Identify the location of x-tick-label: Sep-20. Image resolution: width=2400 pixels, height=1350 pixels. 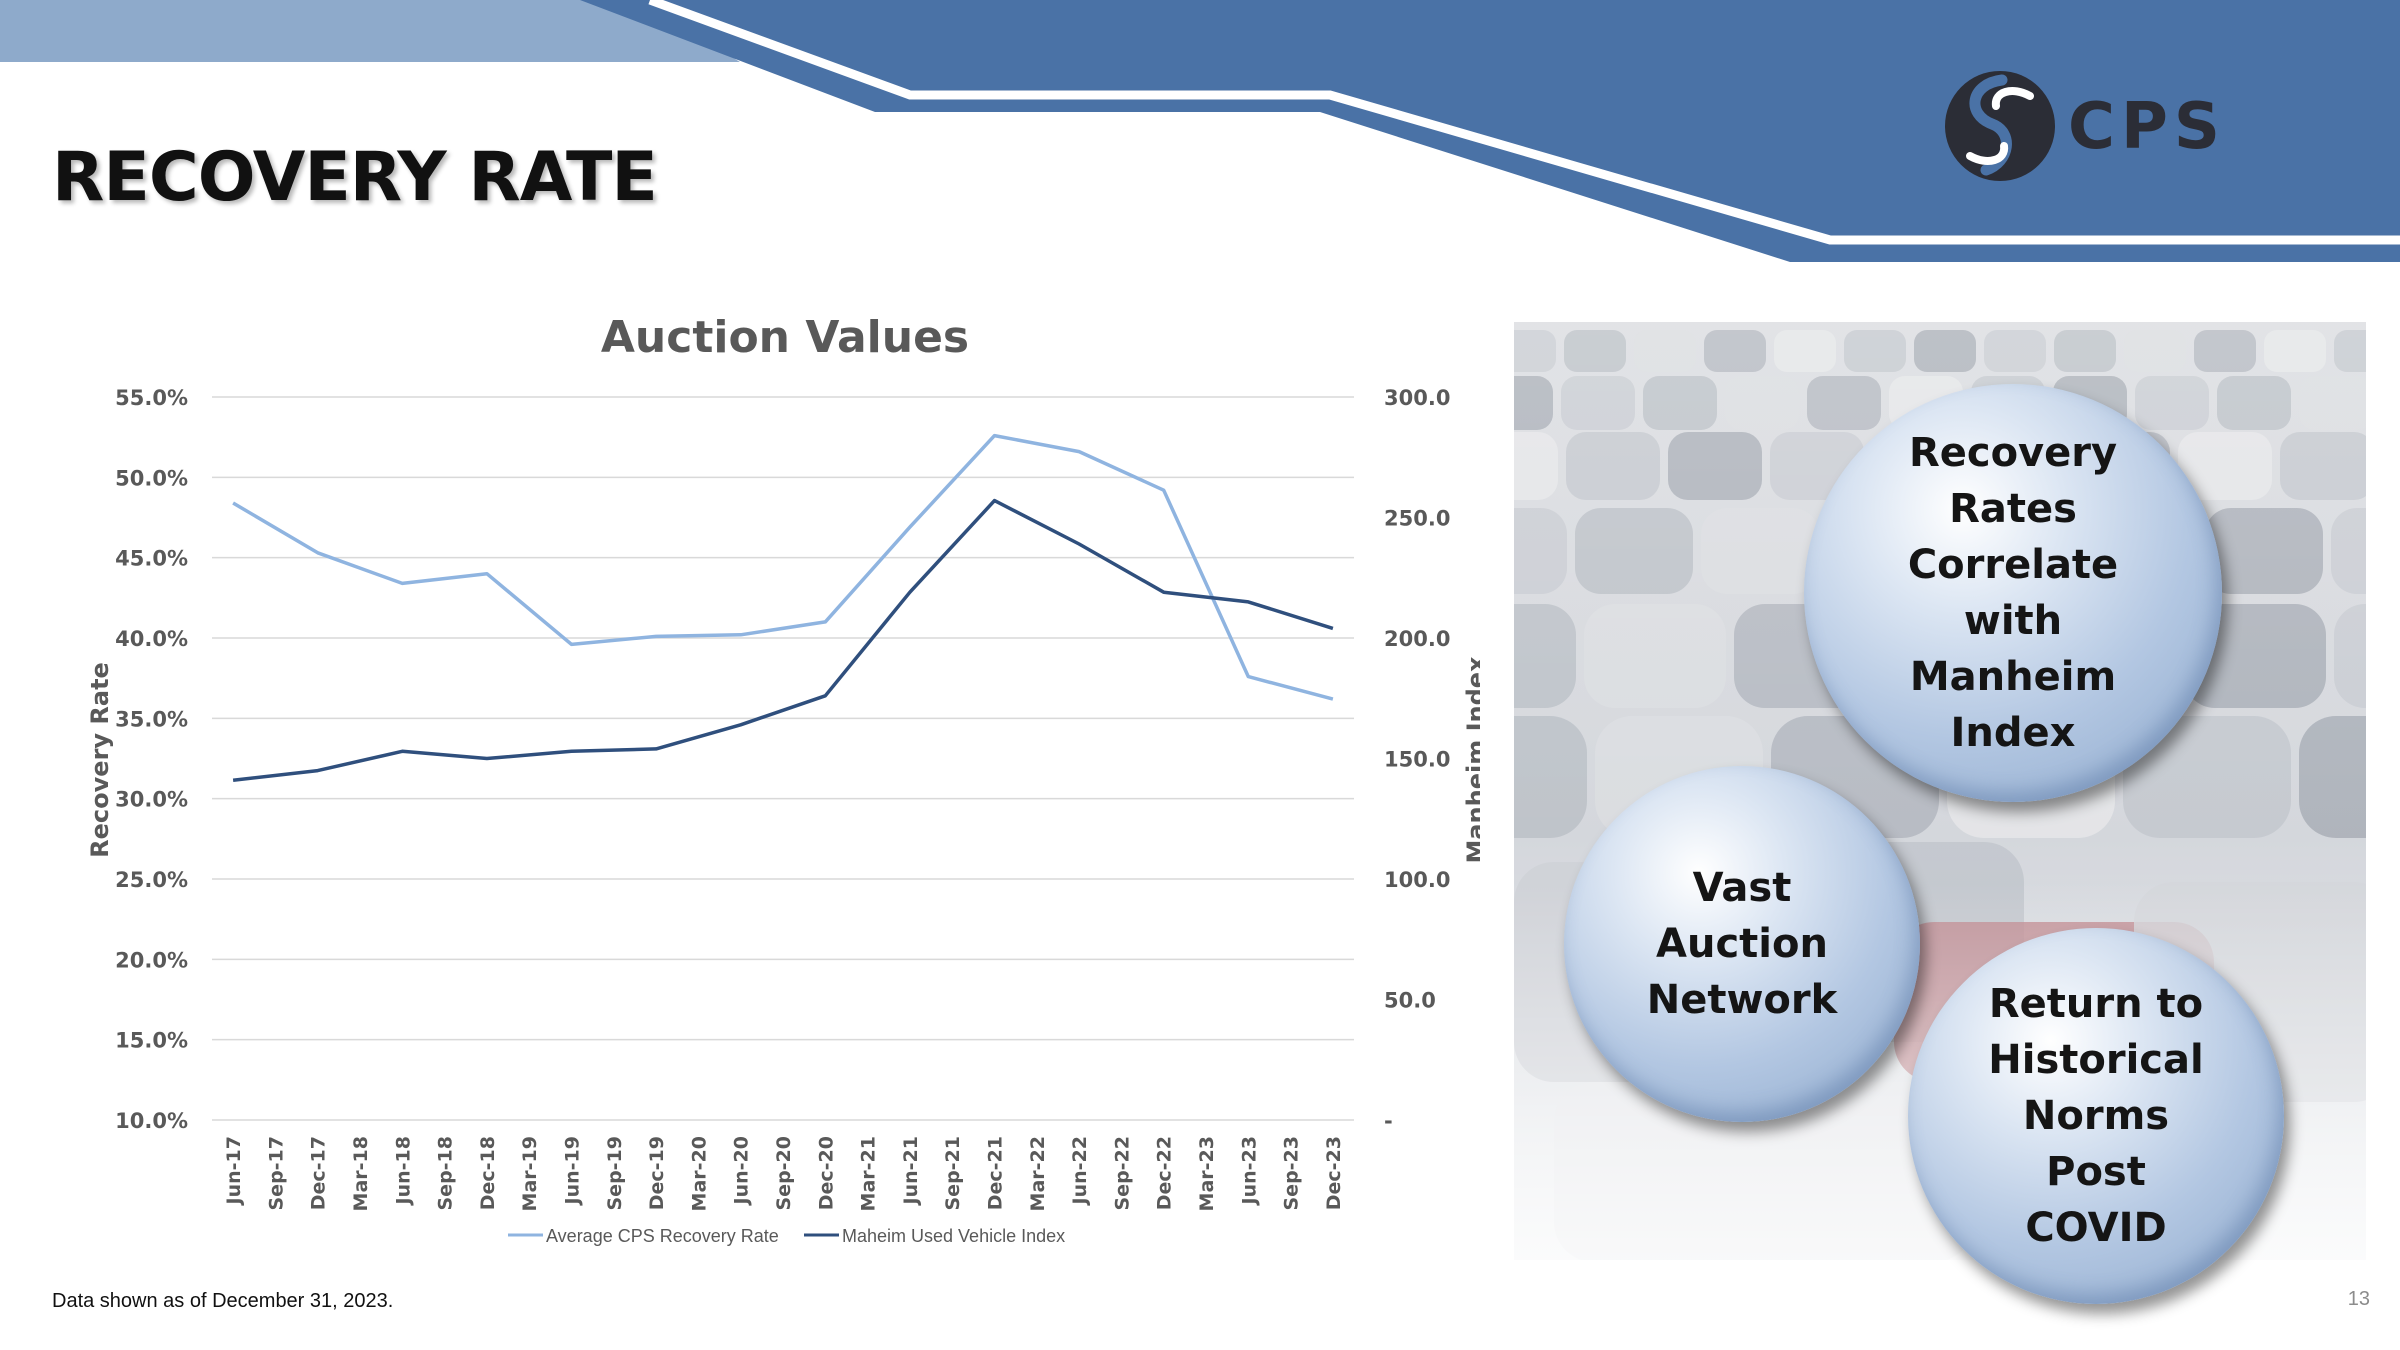
(784, 1173).